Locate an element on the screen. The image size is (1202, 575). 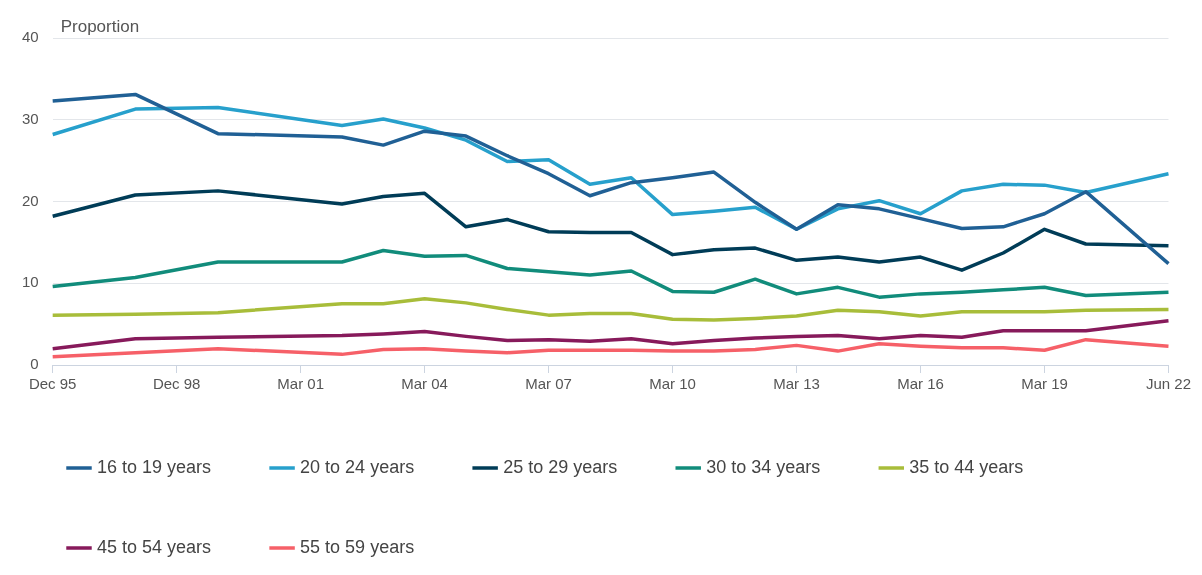
x-tick-label: Mar 01 is located at coordinates (300, 384).